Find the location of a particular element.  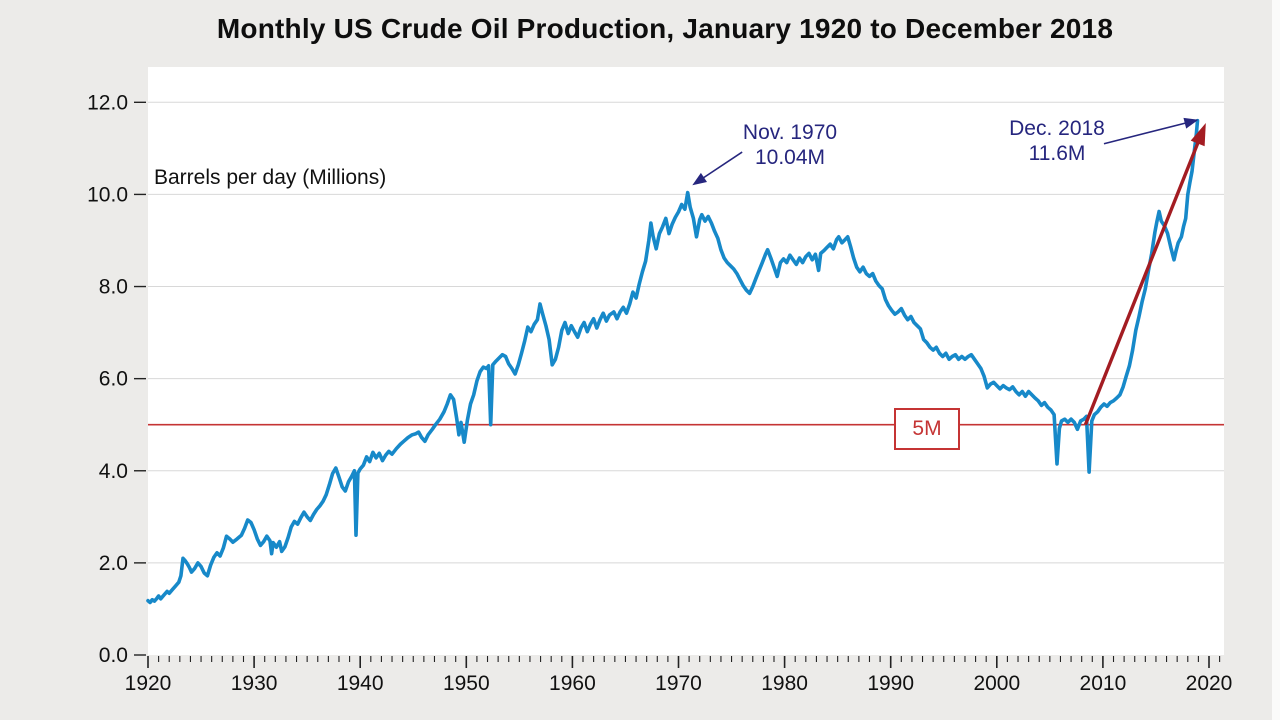

svg-text: 8.0 is located at coordinates (113, 287).